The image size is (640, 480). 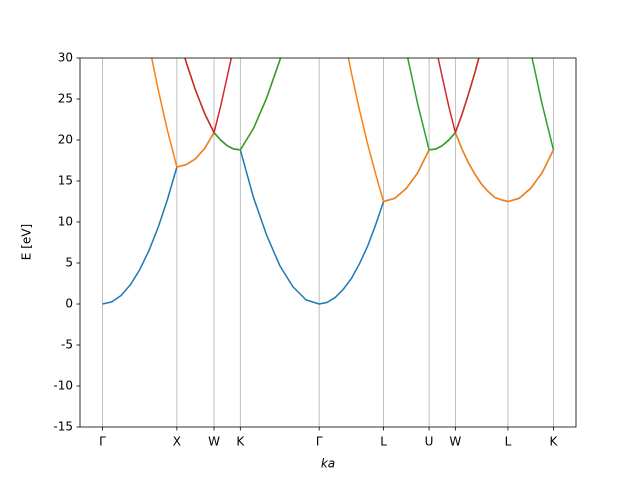 What do you see at coordinates (65, 222) in the screenshot?
I see `y-tick-label: 10` at bounding box center [65, 222].